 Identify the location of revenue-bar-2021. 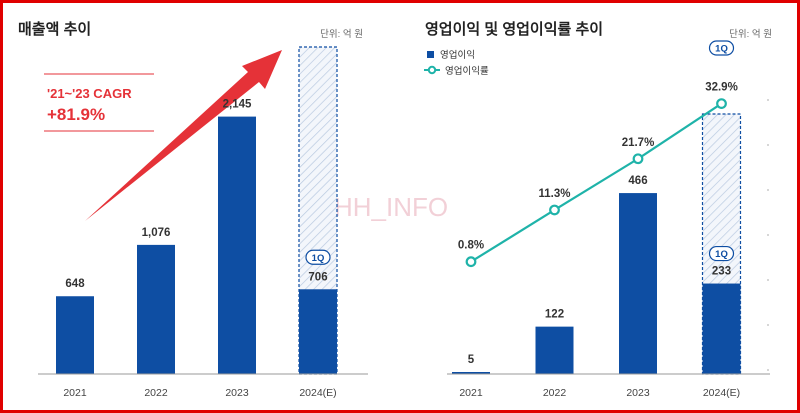
(75, 335).